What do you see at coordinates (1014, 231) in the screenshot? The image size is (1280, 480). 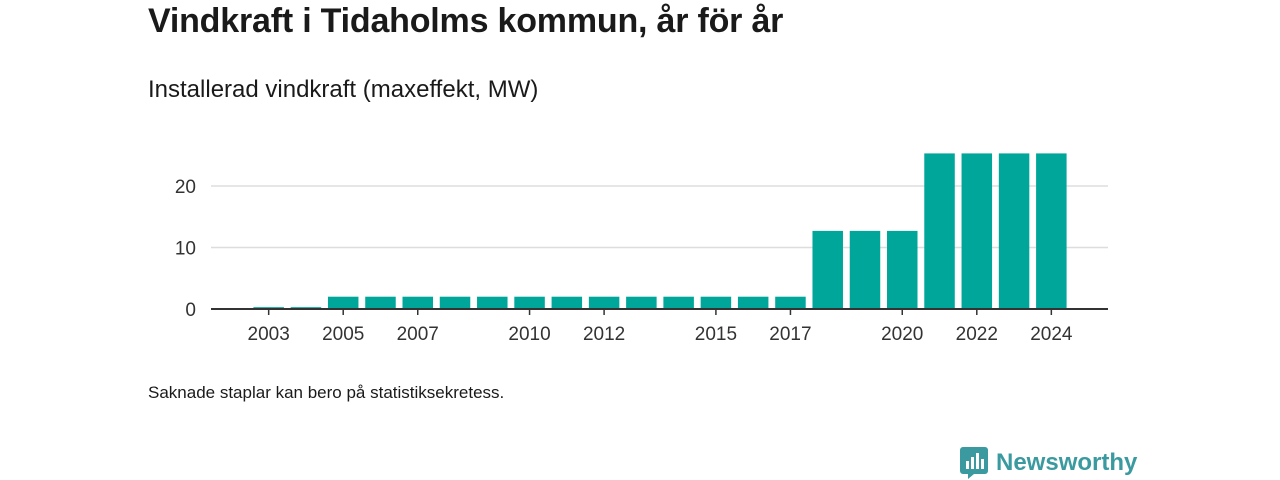 I see `bar-2023` at bounding box center [1014, 231].